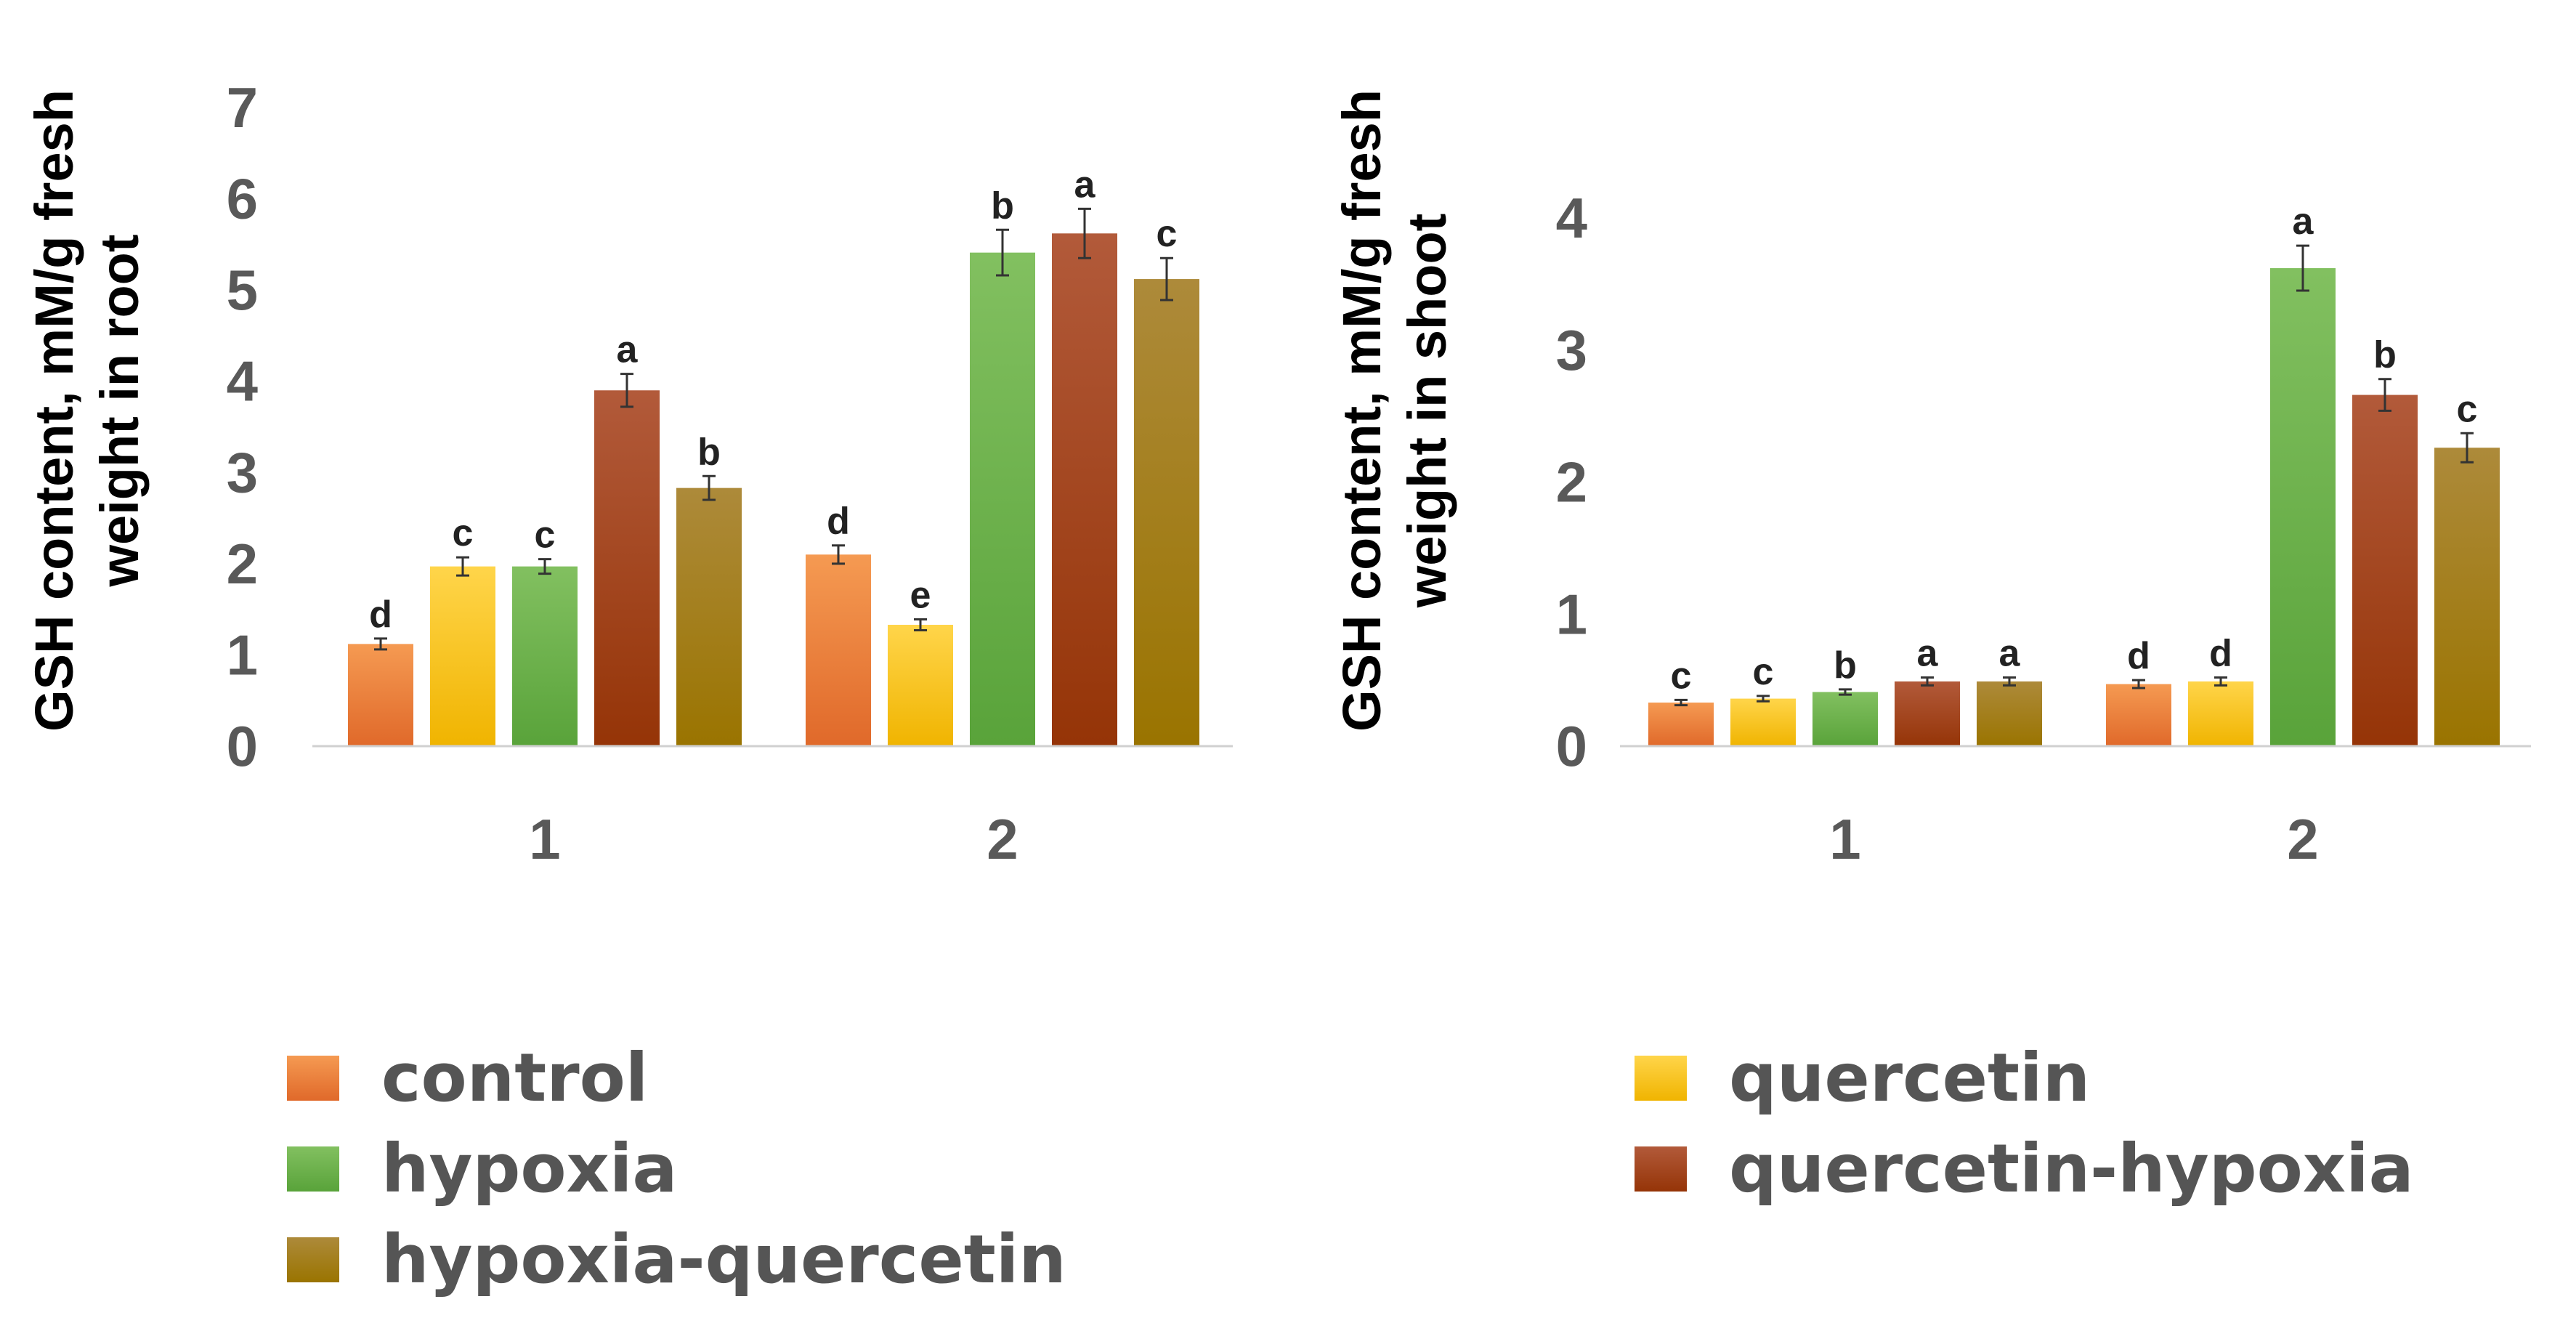  I want to click on y-axis-label: GSH content, mM/g freshweight in shoot, so click(1394, 410).